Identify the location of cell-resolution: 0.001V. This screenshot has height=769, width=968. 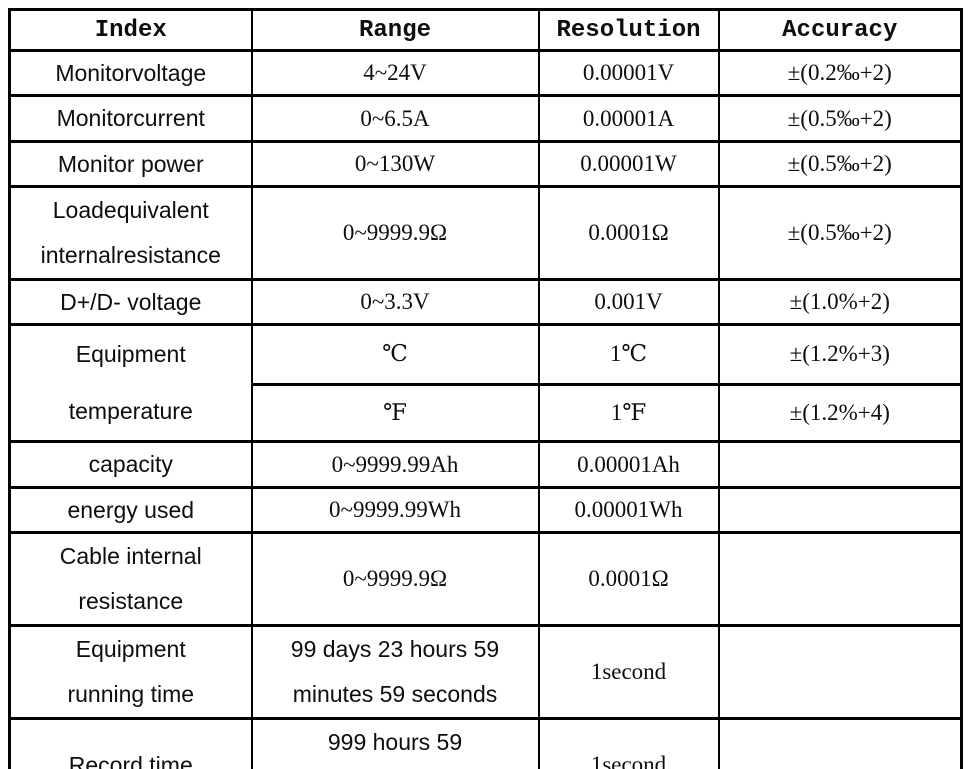
(628, 302).